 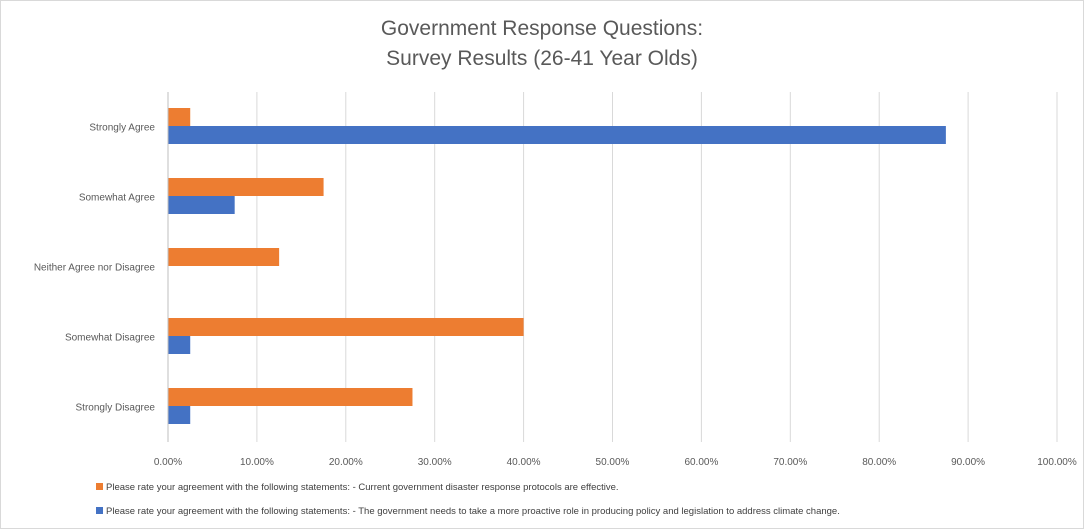 What do you see at coordinates (122, 128) in the screenshot?
I see `category-label: Strongly Agree` at bounding box center [122, 128].